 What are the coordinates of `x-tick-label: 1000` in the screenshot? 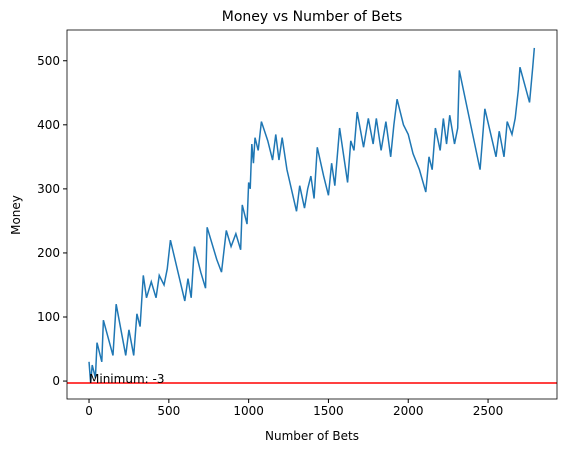 It's located at (248, 411).